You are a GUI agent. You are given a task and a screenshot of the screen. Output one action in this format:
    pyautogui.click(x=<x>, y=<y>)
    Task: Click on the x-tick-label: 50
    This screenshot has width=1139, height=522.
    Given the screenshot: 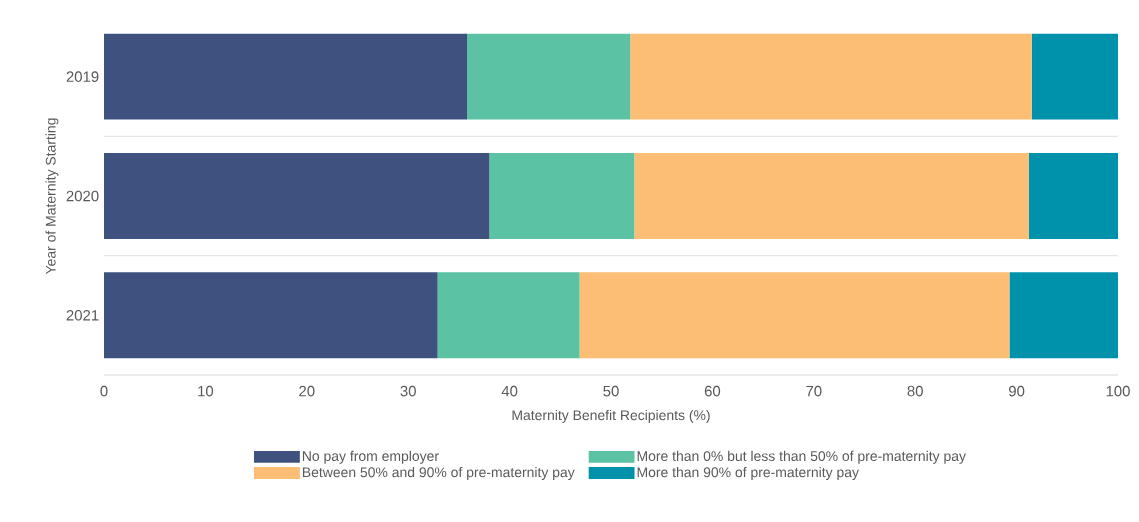 What is the action you would take?
    pyautogui.click(x=611, y=391)
    